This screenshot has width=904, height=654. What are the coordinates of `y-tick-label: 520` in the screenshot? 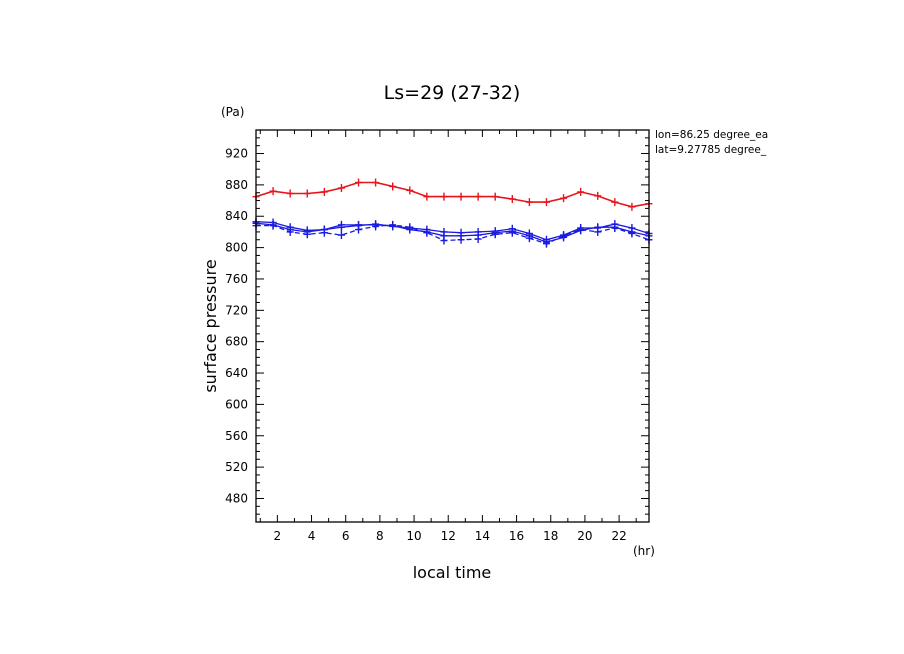 It's located at (236, 467).